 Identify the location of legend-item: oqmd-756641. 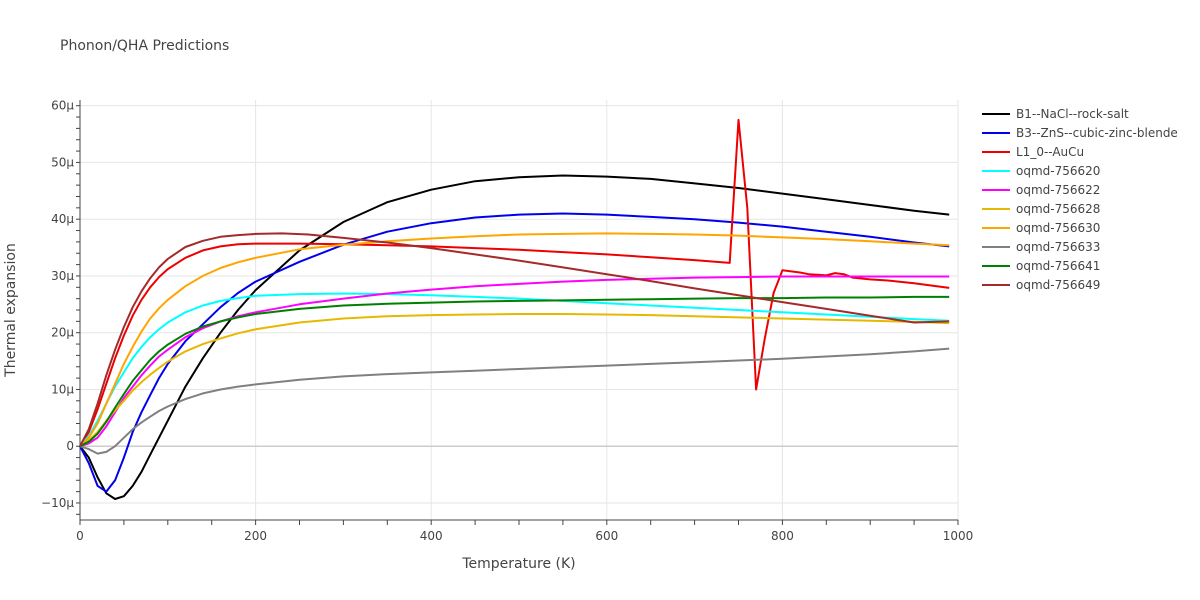
(1041, 266).